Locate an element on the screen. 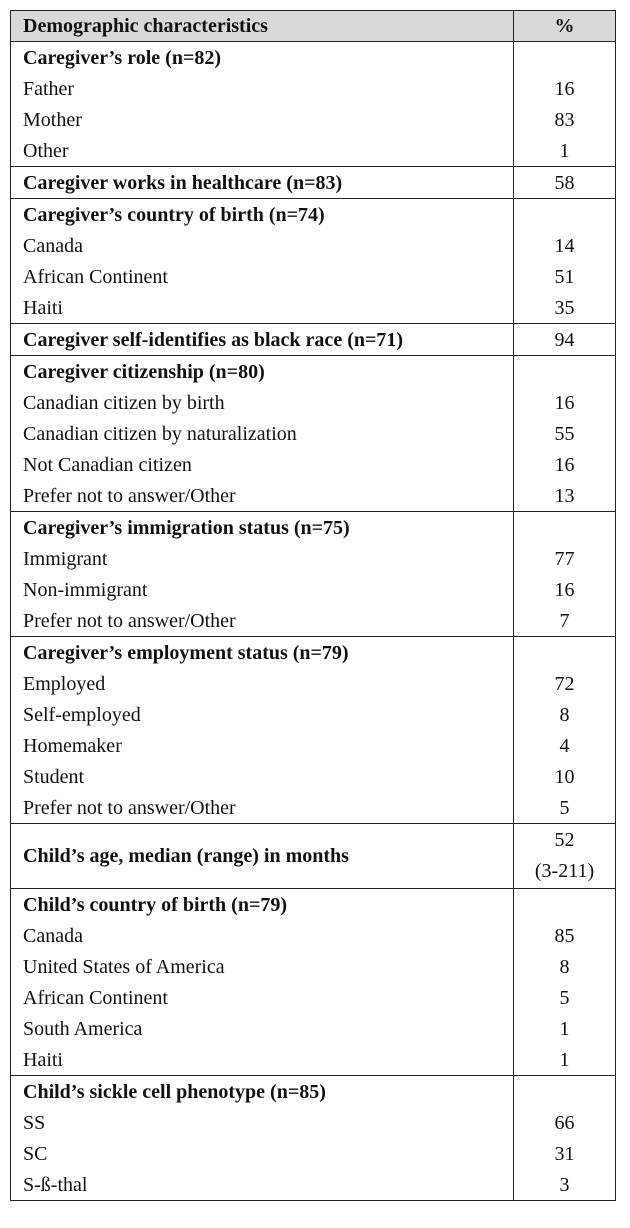 The image size is (630, 1228). table-row: Other 1 is located at coordinates (313, 151).